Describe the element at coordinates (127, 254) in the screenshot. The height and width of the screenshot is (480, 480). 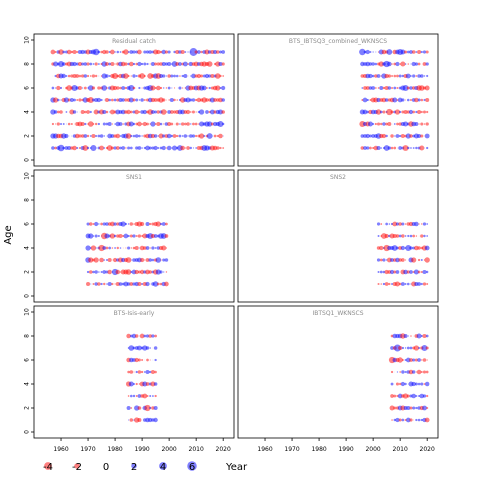
I see `bubble-series` at that location.